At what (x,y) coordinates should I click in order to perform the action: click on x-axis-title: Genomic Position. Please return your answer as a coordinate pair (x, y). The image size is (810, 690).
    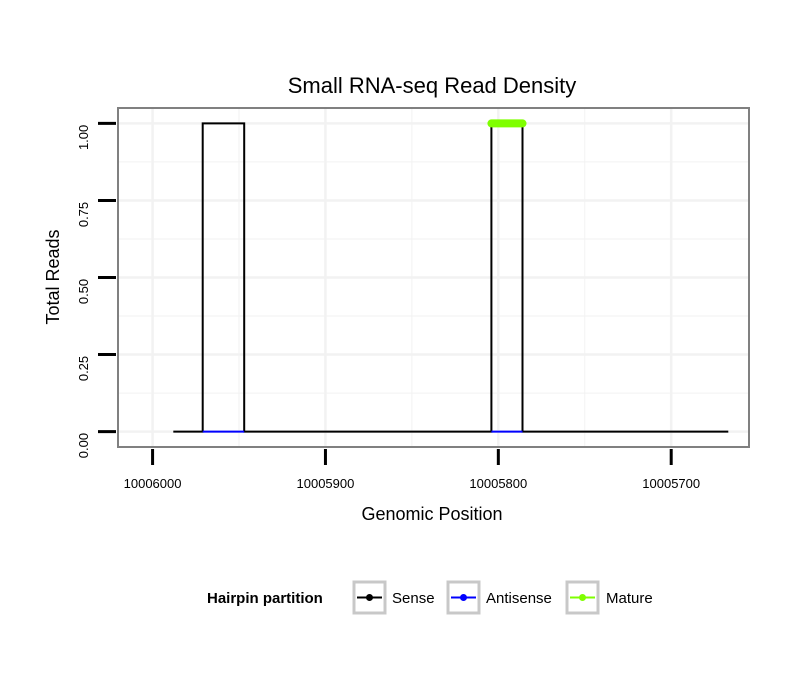
    Looking at the image, I should click on (431, 514).